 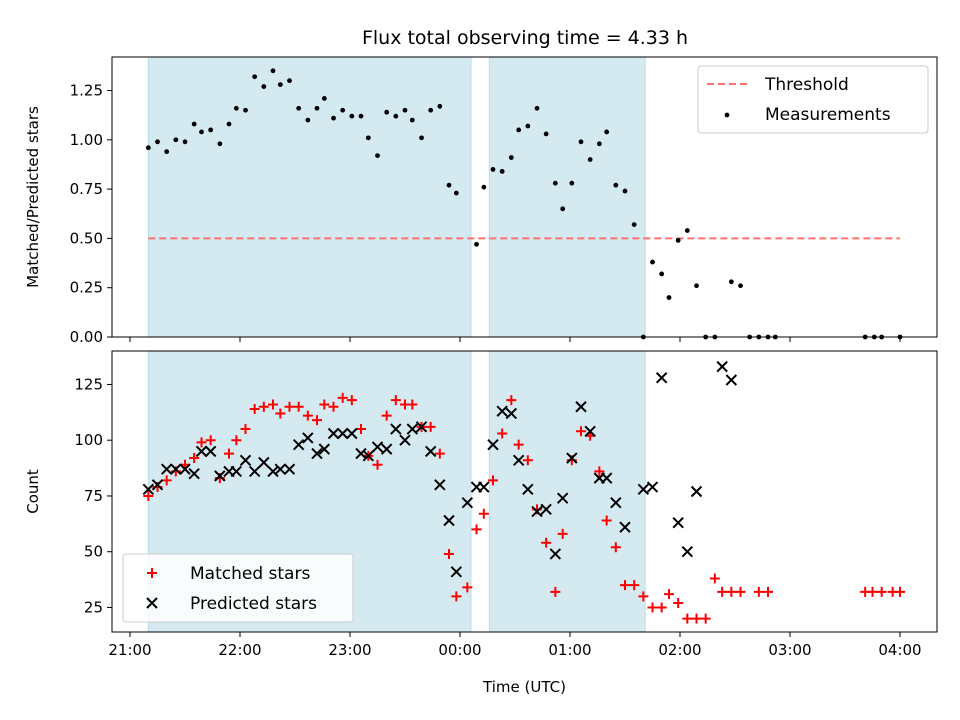 I want to click on bottom-x-tick-label: 22:00, so click(x=239, y=650).